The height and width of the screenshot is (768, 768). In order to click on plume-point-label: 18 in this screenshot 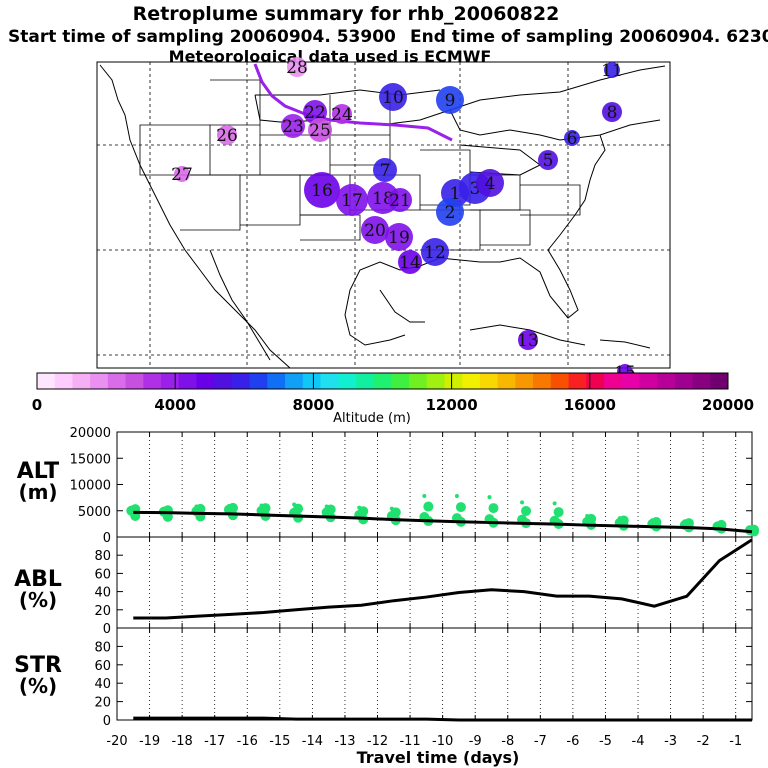, I will do `click(383, 199)`.